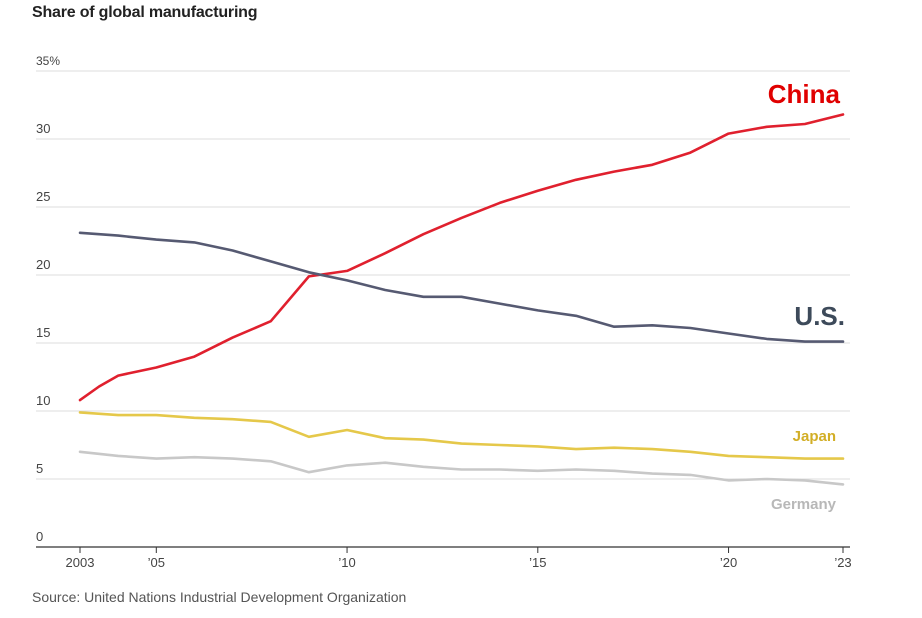  What do you see at coordinates (804, 94) in the screenshot?
I see `series-label-china: China` at bounding box center [804, 94].